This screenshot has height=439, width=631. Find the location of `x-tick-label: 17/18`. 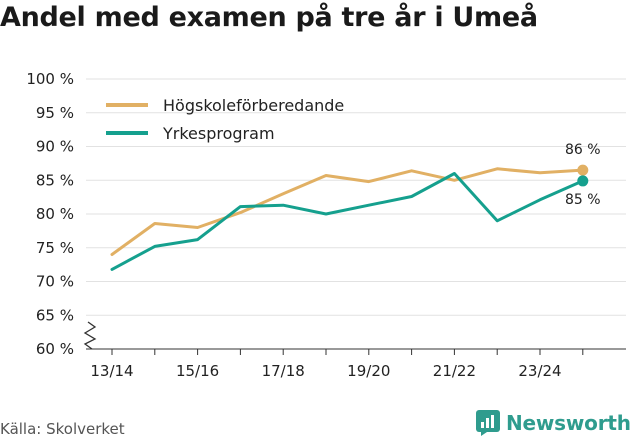

x-tick-label: 17/18 is located at coordinates (283, 371).